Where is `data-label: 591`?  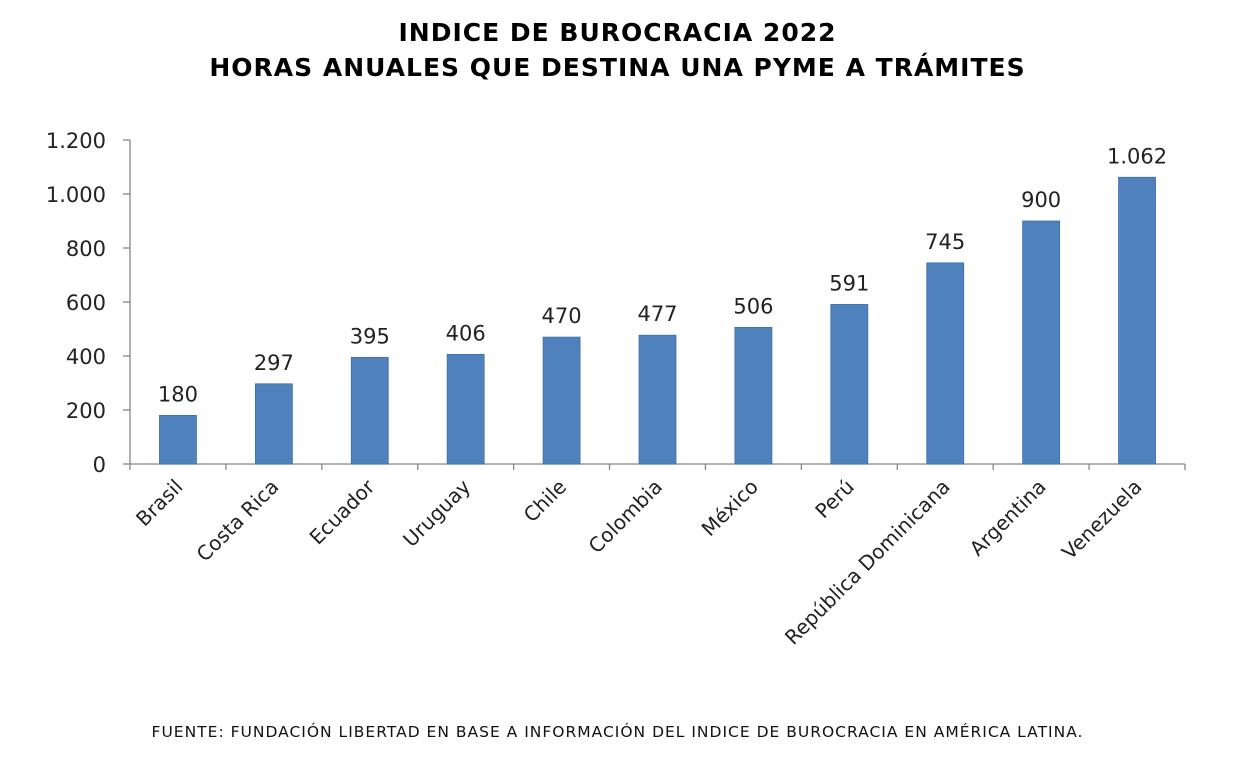 data-label: 591 is located at coordinates (849, 283).